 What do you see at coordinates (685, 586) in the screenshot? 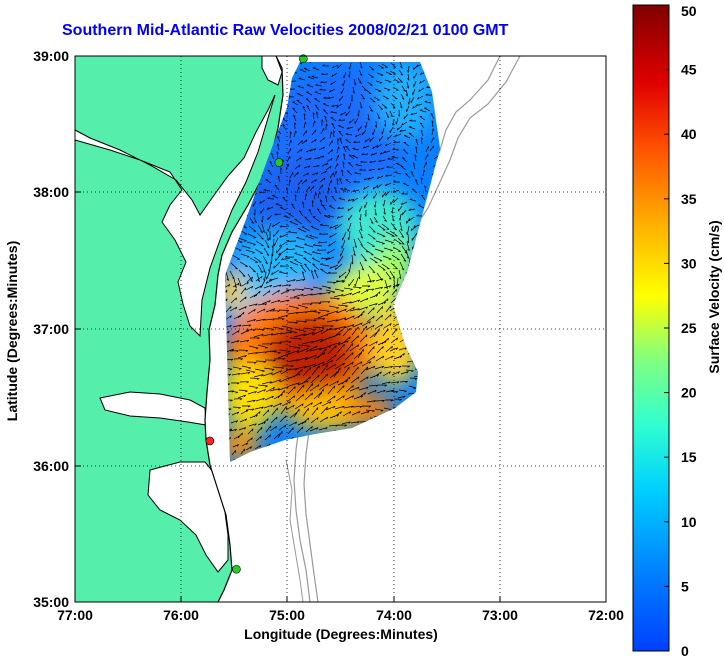
I see `colorbar-tick-label: 5` at bounding box center [685, 586].